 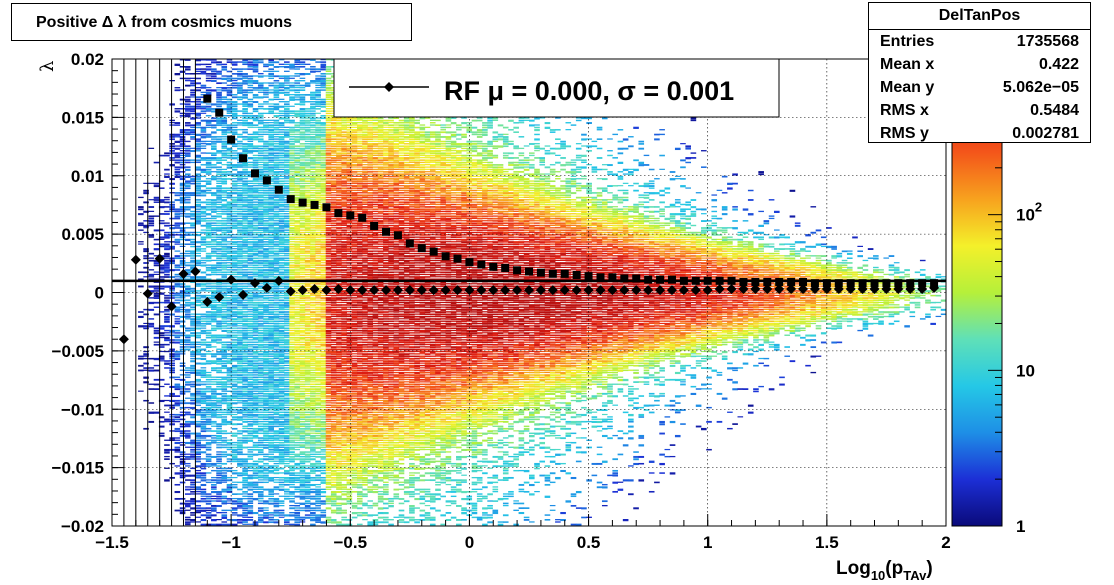 What do you see at coordinates (1048, 41) in the screenshot?
I see `stats-value: 1735568` at bounding box center [1048, 41].